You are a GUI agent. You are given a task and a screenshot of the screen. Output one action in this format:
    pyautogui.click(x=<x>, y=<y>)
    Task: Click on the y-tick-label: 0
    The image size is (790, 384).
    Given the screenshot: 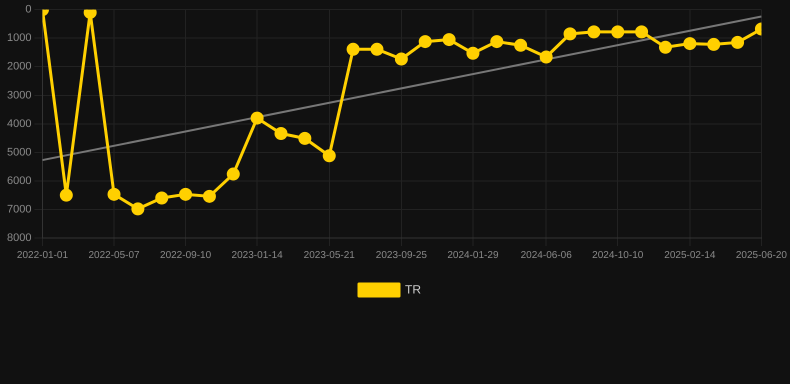 What is the action you would take?
    pyautogui.click(x=28, y=10)
    